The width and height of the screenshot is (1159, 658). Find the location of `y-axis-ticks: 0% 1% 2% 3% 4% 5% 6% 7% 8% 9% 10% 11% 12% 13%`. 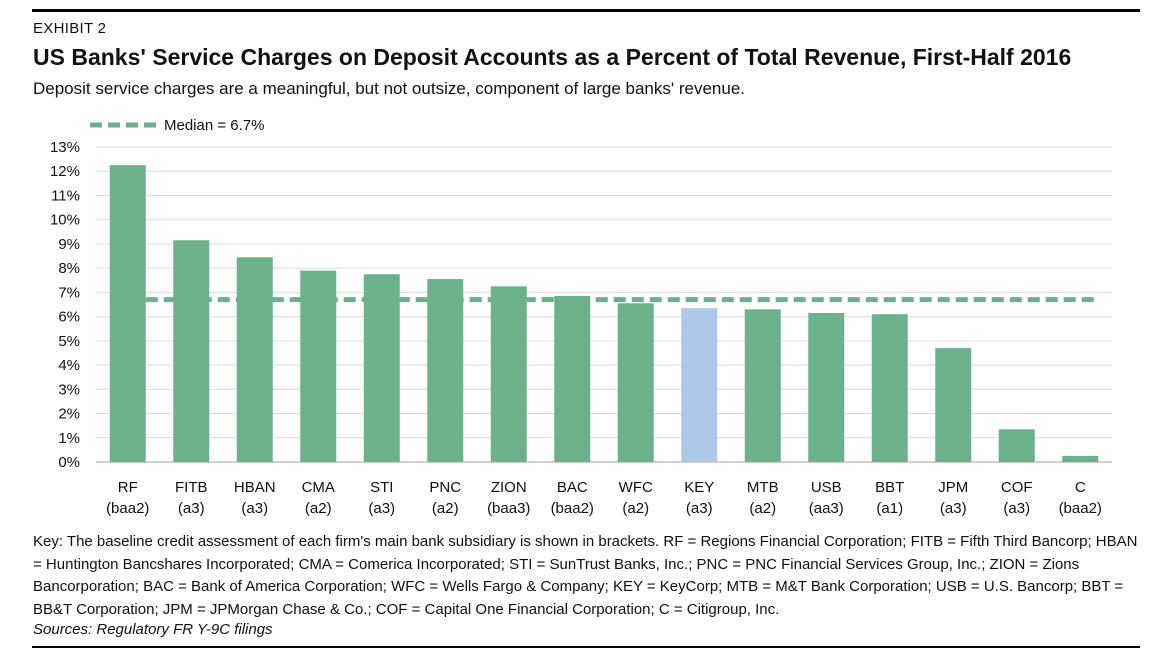

y-axis-ticks: 0% 1% 2% 3% 4% 5% 6% 7% 8% 9% 10% 11% 12% 13% is located at coordinates (65, 305).